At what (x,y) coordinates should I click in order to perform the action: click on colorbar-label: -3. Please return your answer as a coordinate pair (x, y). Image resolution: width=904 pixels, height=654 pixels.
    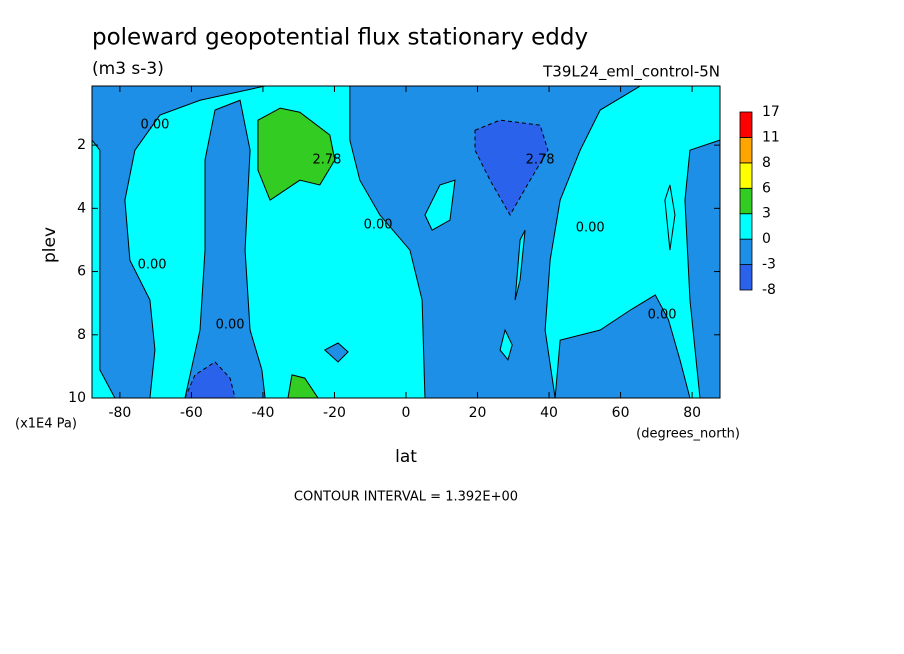
    Looking at the image, I should click on (769, 265).